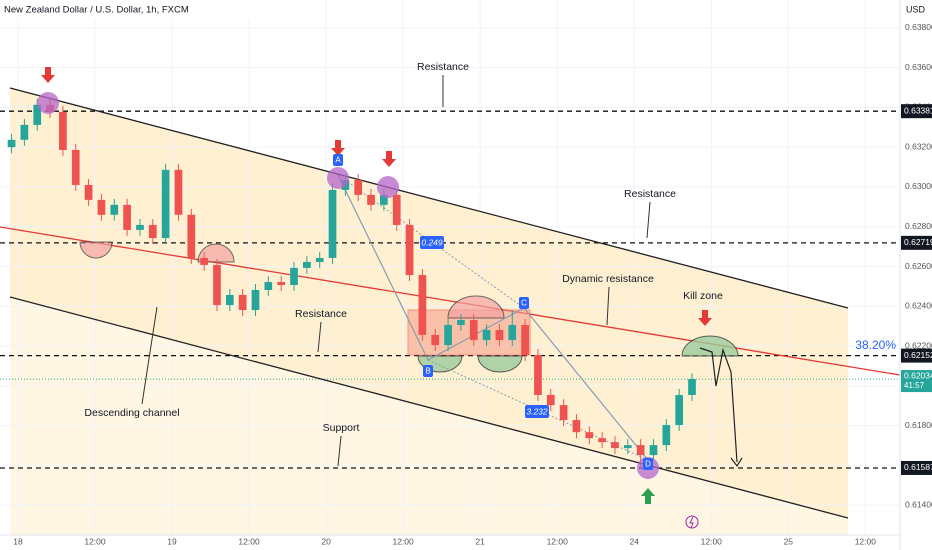 The height and width of the screenshot is (550, 932). I want to click on last-price-badge, so click(916, 381).